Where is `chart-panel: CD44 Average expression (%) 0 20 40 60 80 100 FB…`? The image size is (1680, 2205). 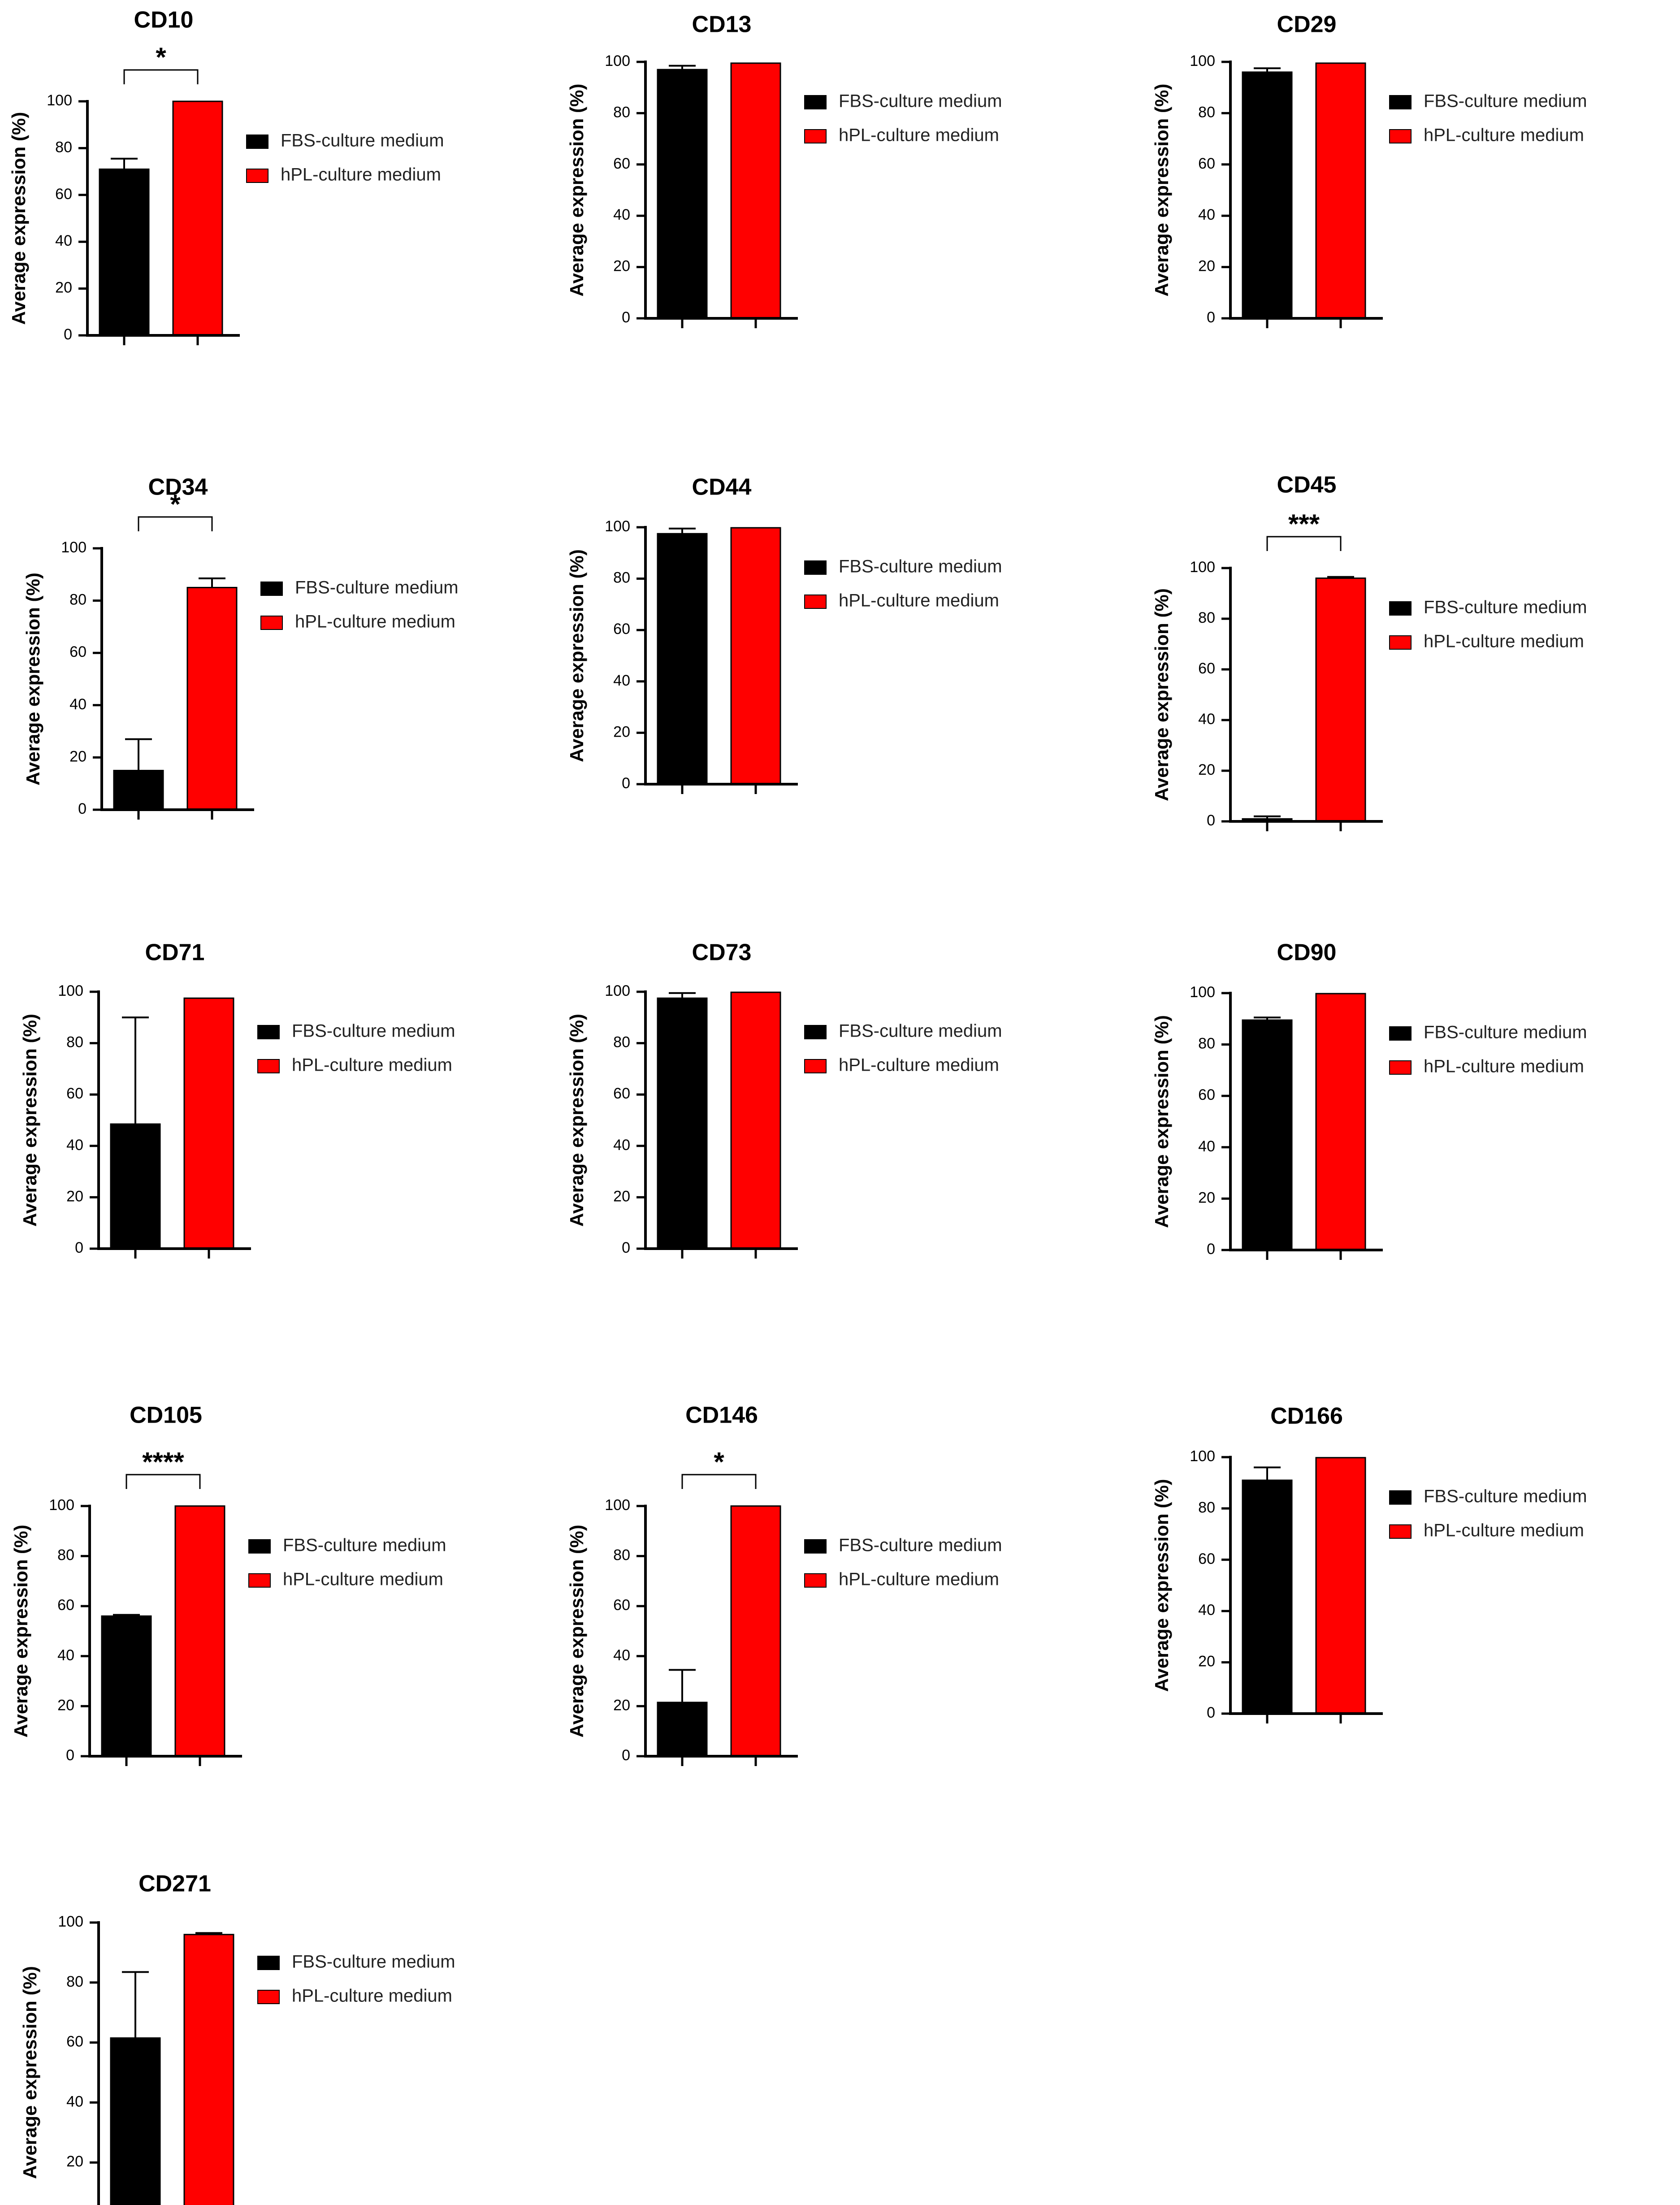
chart-panel: CD44 Average expression (%) 0 20 40 60 80 100 FB… is located at coordinates (784, 634).